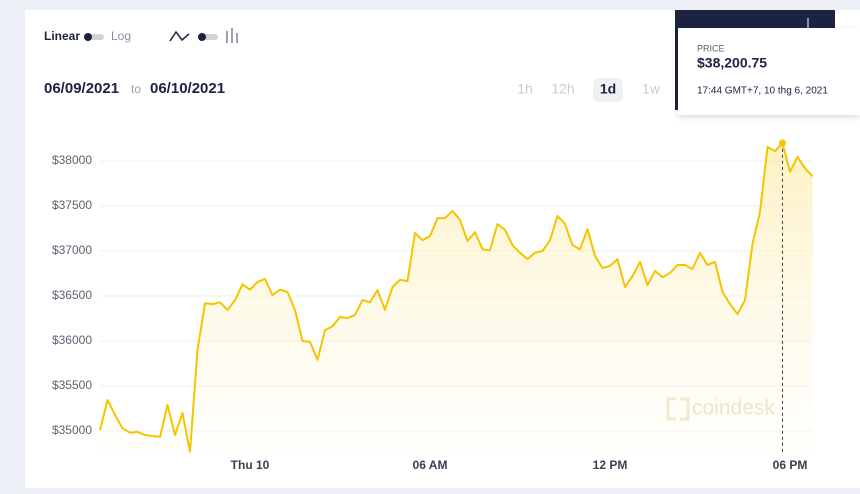 The height and width of the screenshot is (494, 860). I want to click on log-label: Log, so click(121, 36).